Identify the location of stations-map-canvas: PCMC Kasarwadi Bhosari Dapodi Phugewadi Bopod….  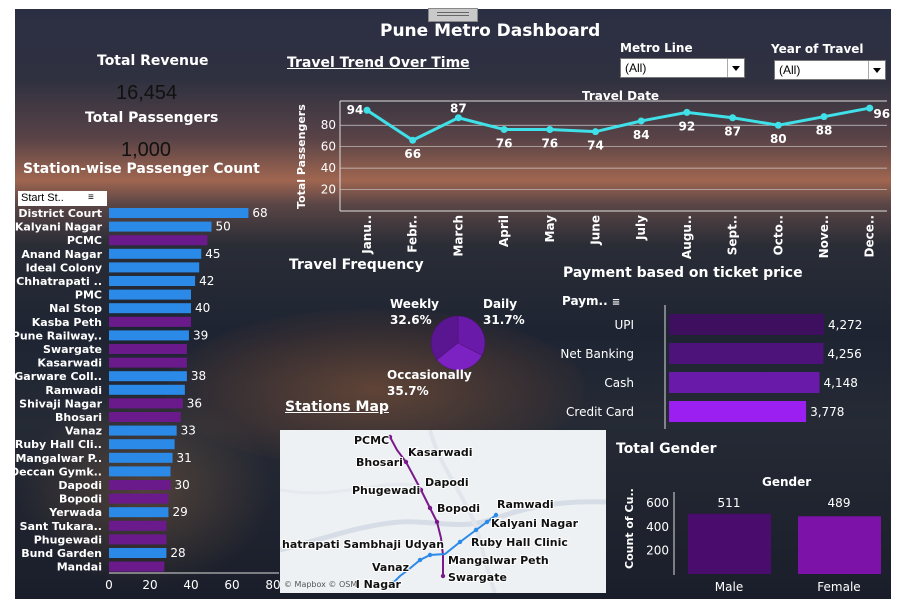
(443, 511).